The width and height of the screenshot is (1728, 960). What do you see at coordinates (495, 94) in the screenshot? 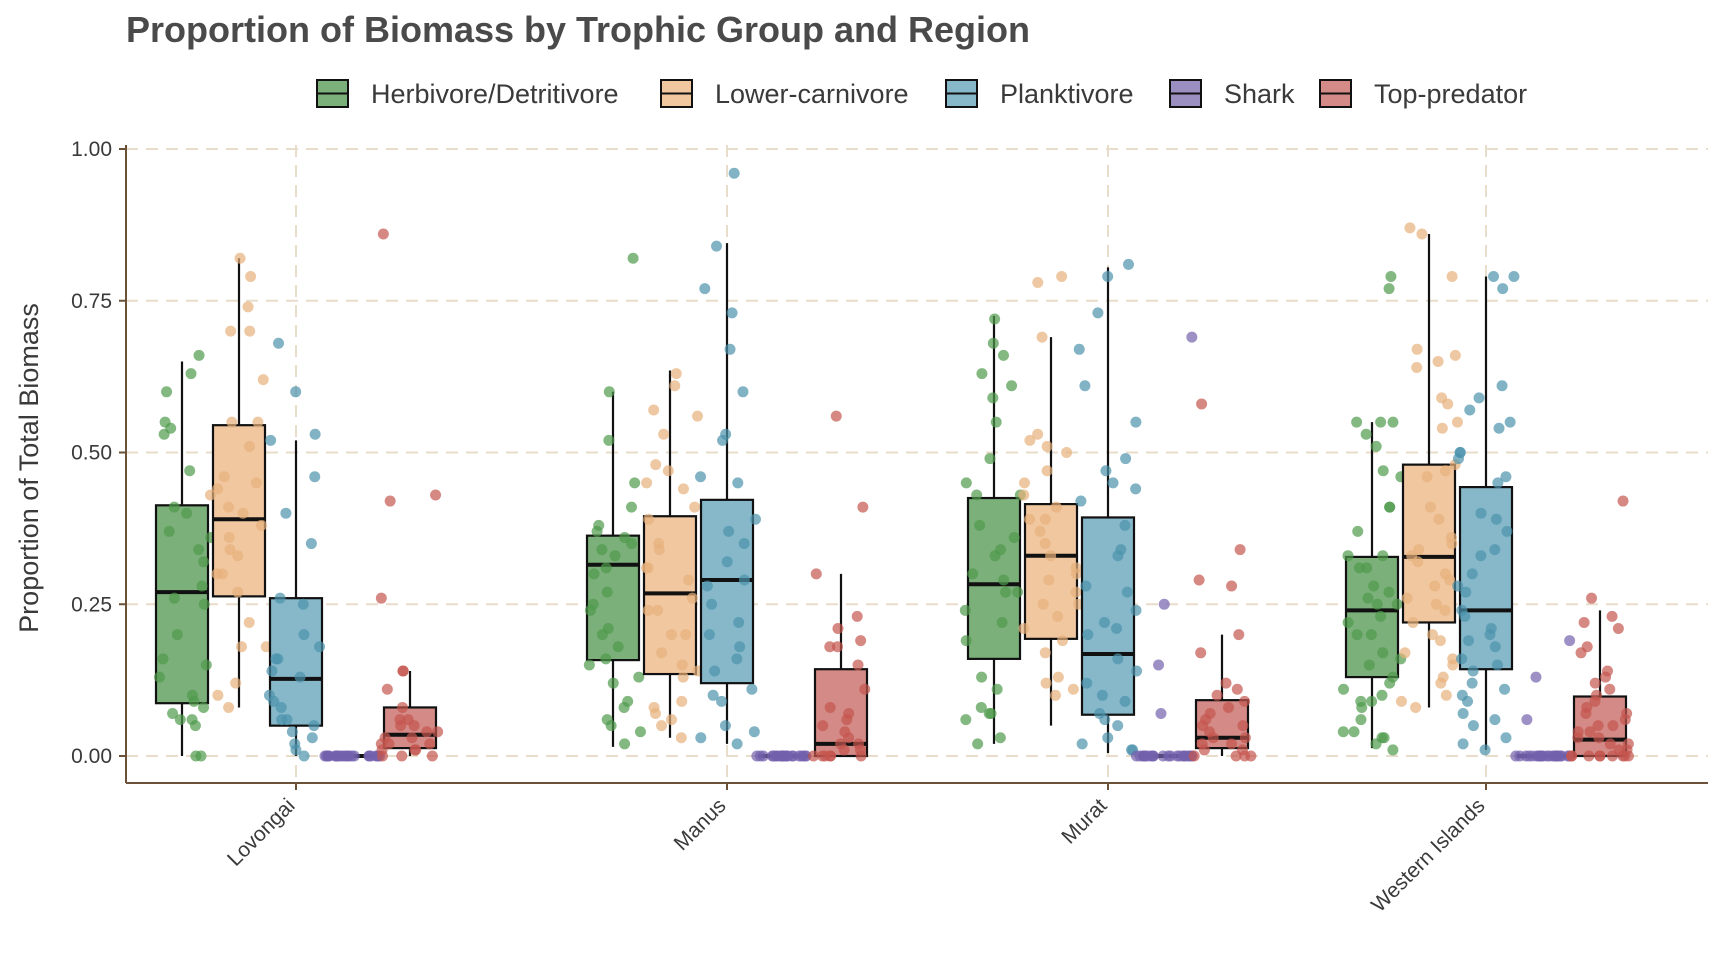
I see `legend-label: Herbivore/Detritivore` at bounding box center [495, 94].